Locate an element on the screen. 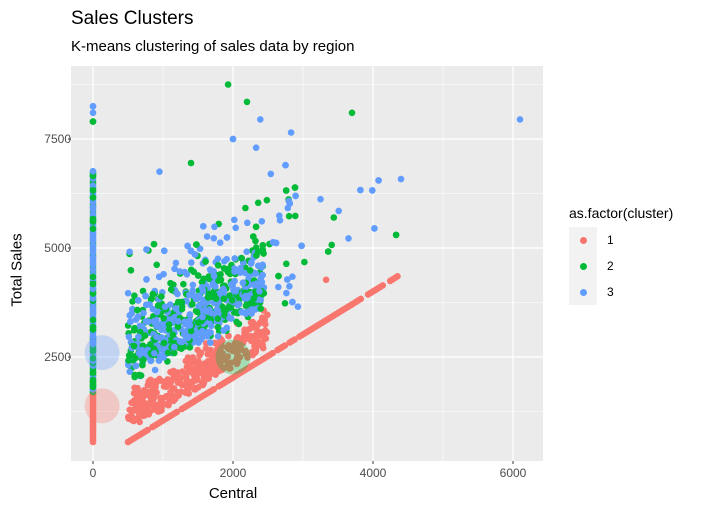  legend: as.factor(cluster) 1 2 3 is located at coordinates (621, 255).